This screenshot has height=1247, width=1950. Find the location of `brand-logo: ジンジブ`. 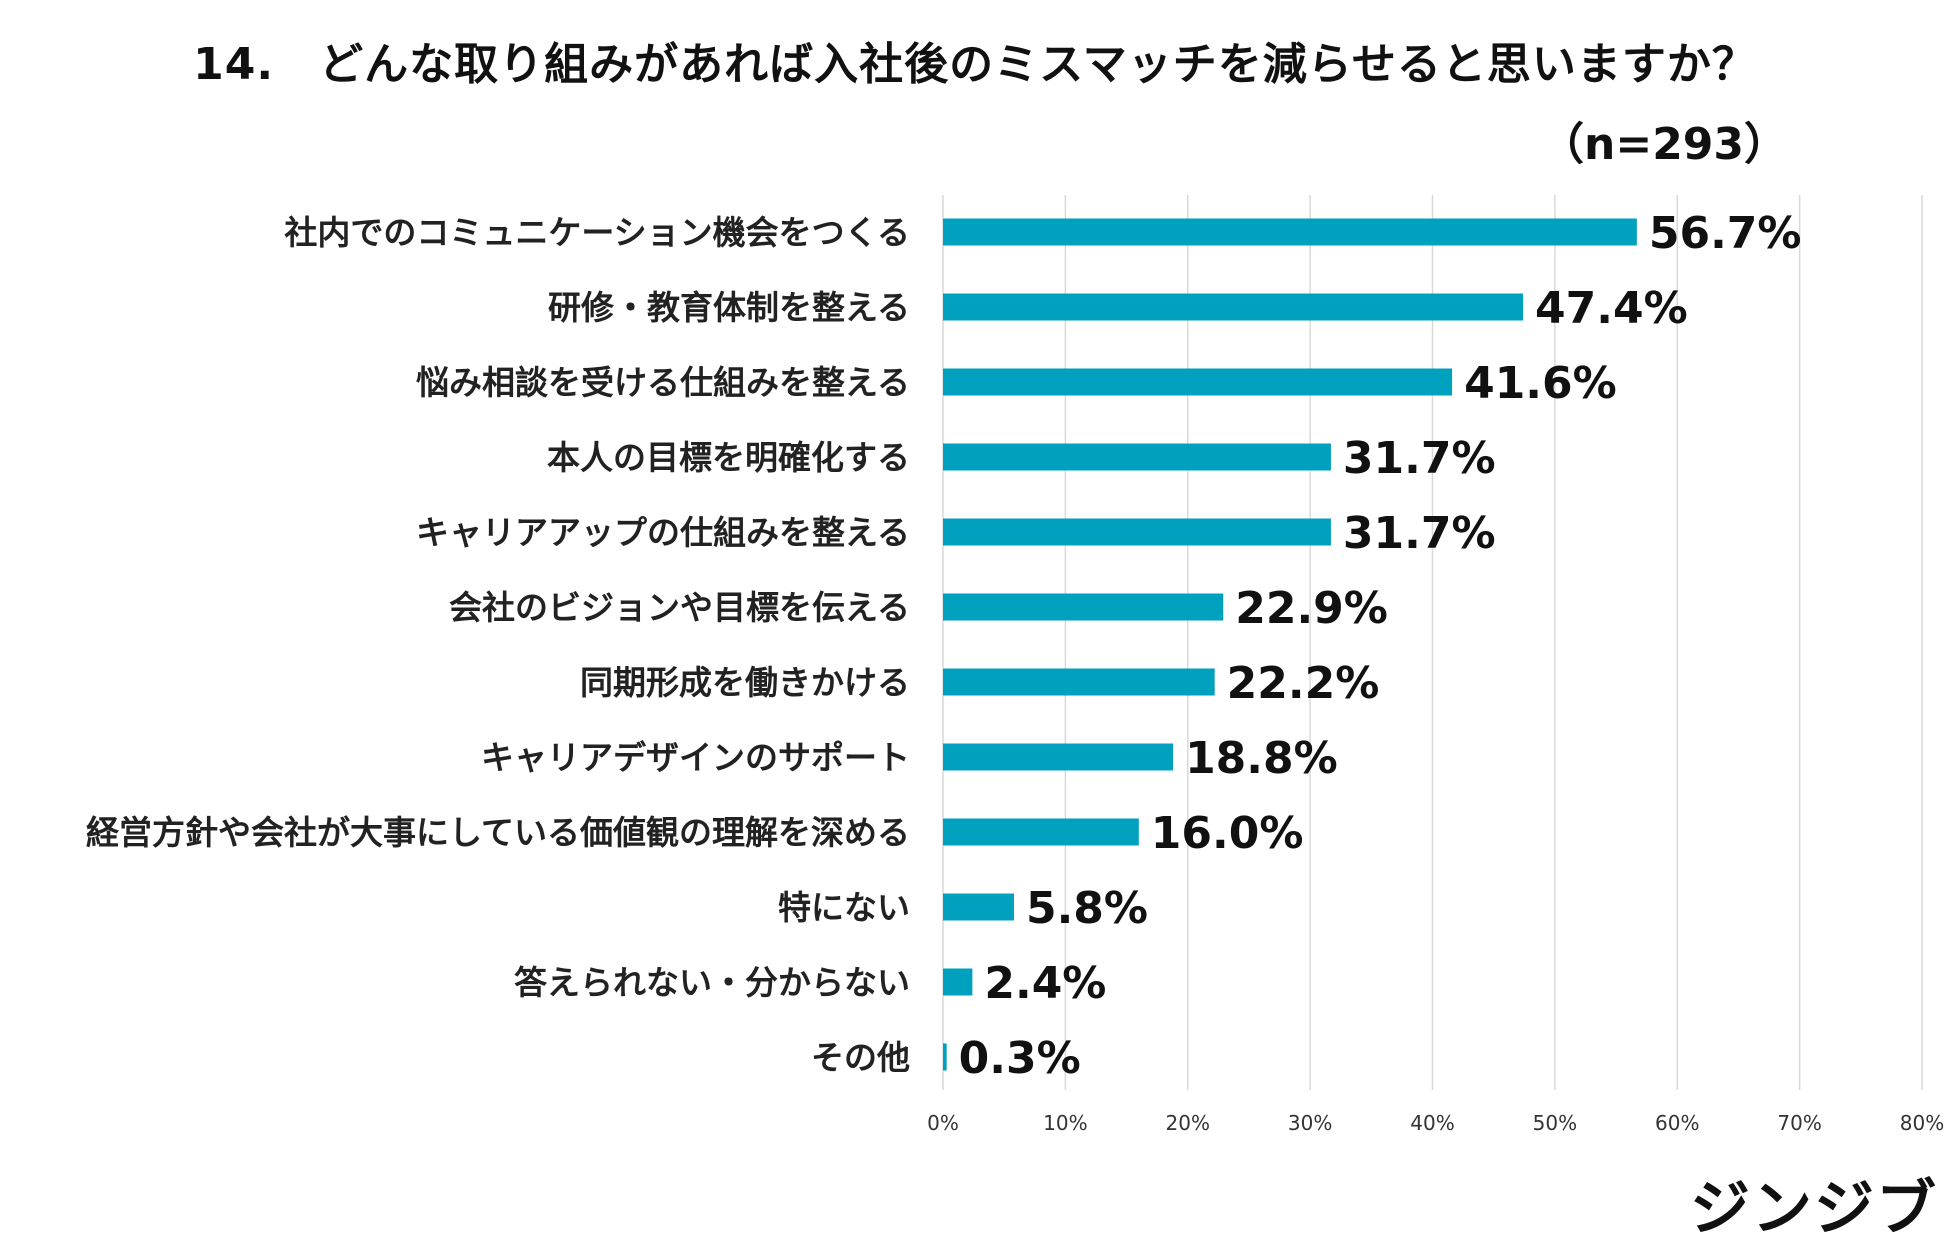

brand-logo: ジンジブ is located at coordinates (1814, 1209).